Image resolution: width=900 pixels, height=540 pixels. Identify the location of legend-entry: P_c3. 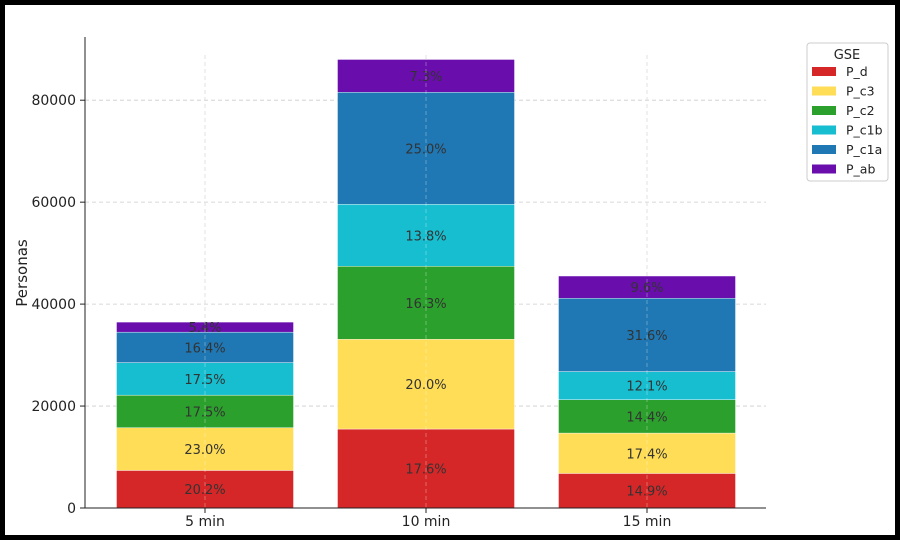
(860, 91).